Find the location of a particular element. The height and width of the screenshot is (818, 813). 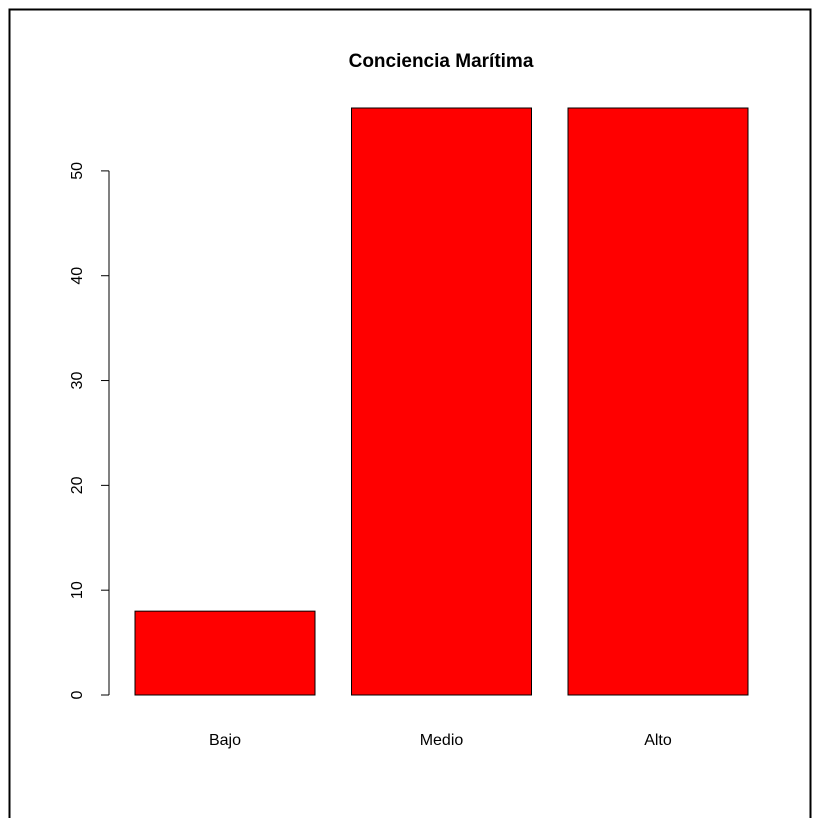

y-tick-label: 0 is located at coordinates (77, 694).